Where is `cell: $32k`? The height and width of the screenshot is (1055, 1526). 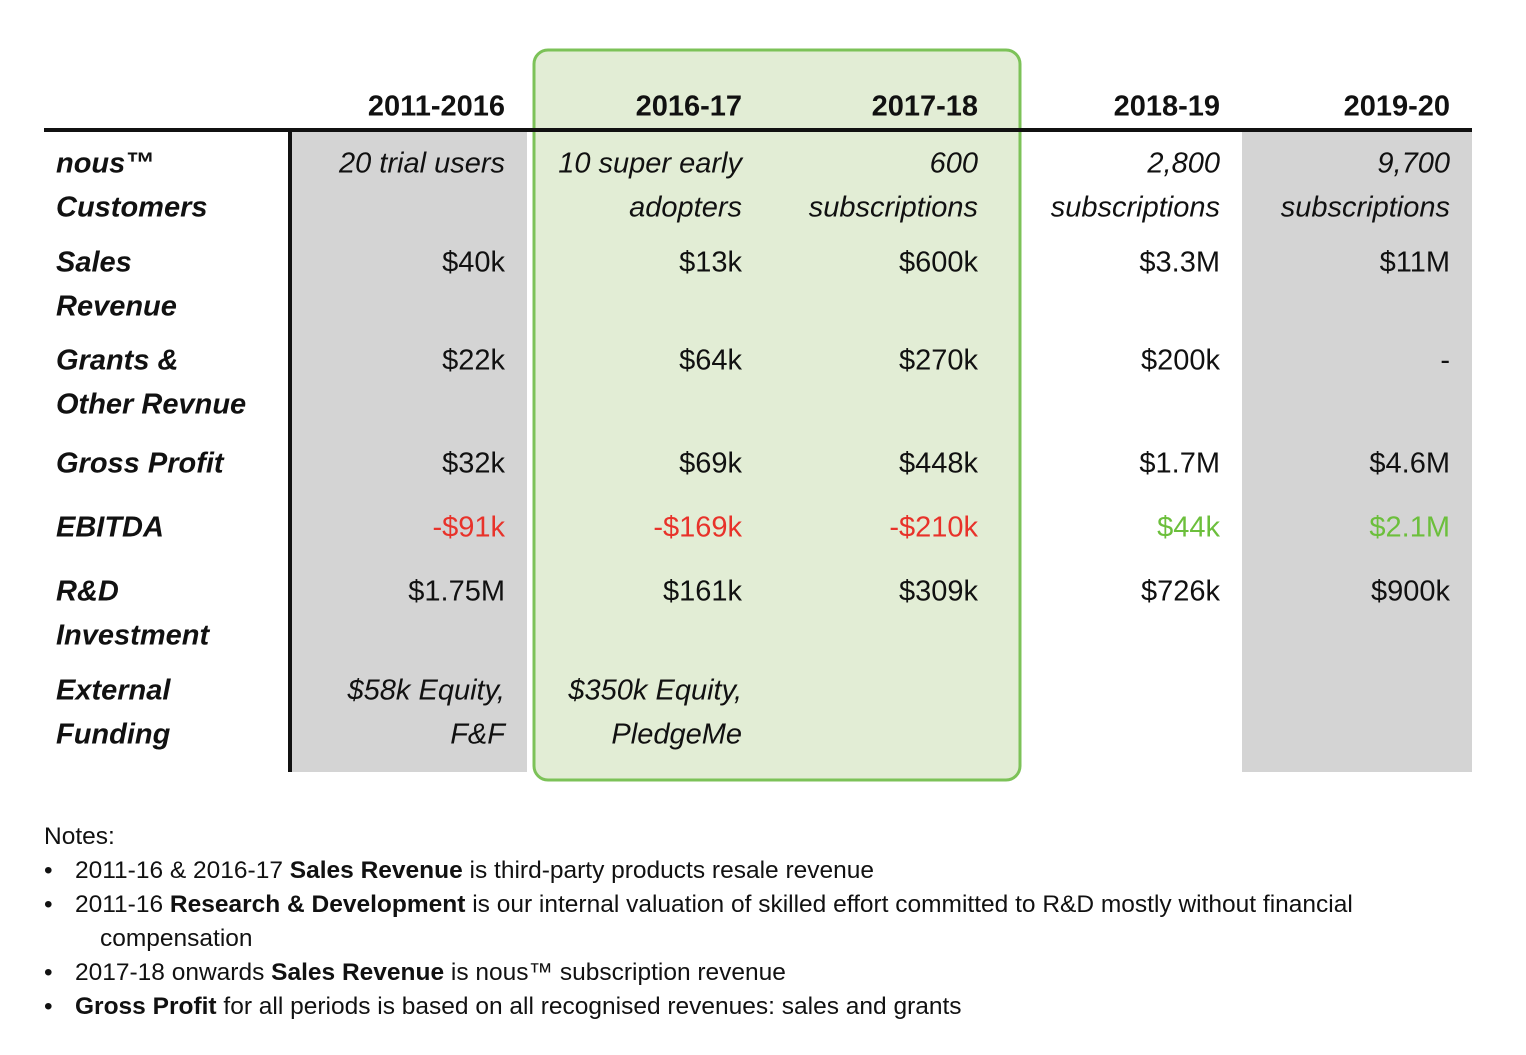
cell: $32k is located at coordinates (473, 464).